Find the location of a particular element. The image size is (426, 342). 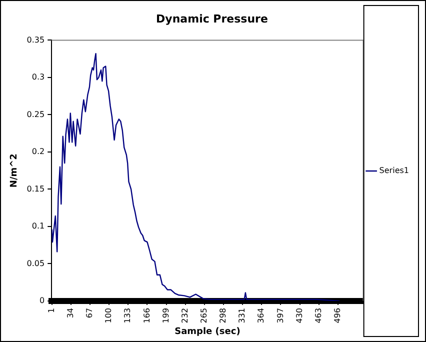

x-tick-label: 133 is located at coordinates (127, 316).